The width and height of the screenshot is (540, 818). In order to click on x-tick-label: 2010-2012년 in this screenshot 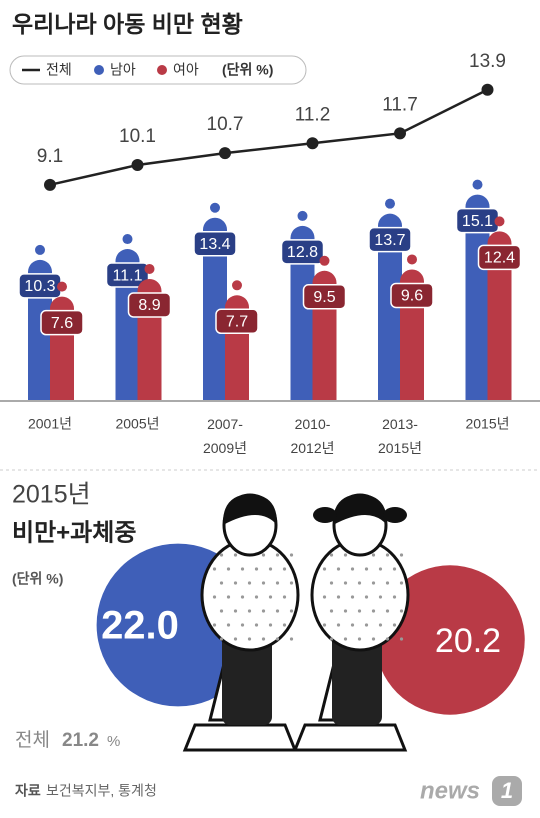, I will do `click(312, 436)`.